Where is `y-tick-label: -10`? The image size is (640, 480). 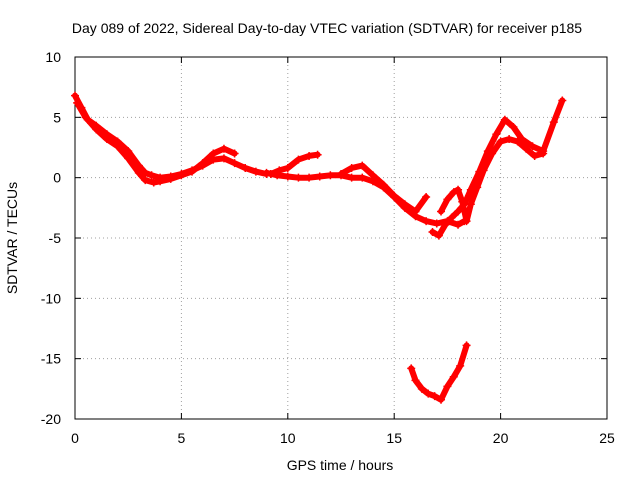
y-tick-label: -10 is located at coordinates (51, 298).